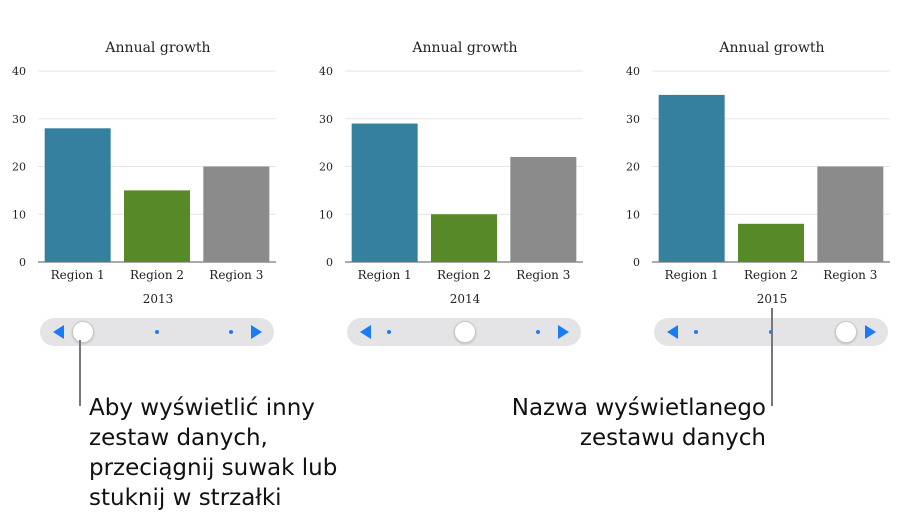  Describe the element at coordinates (772, 299) in the screenshot. I see `dataset-name: 2015` at that location.